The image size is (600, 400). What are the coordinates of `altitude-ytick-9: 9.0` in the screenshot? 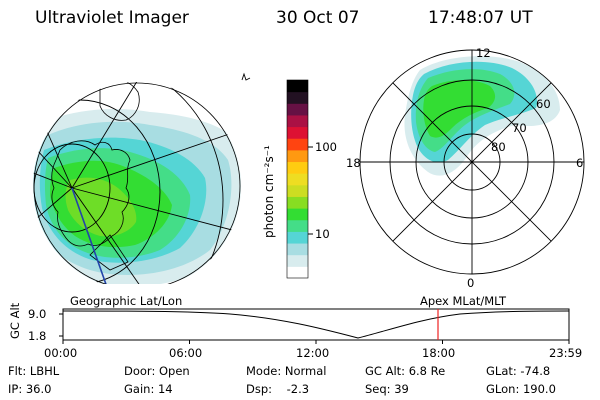 It's located at (37, 314).